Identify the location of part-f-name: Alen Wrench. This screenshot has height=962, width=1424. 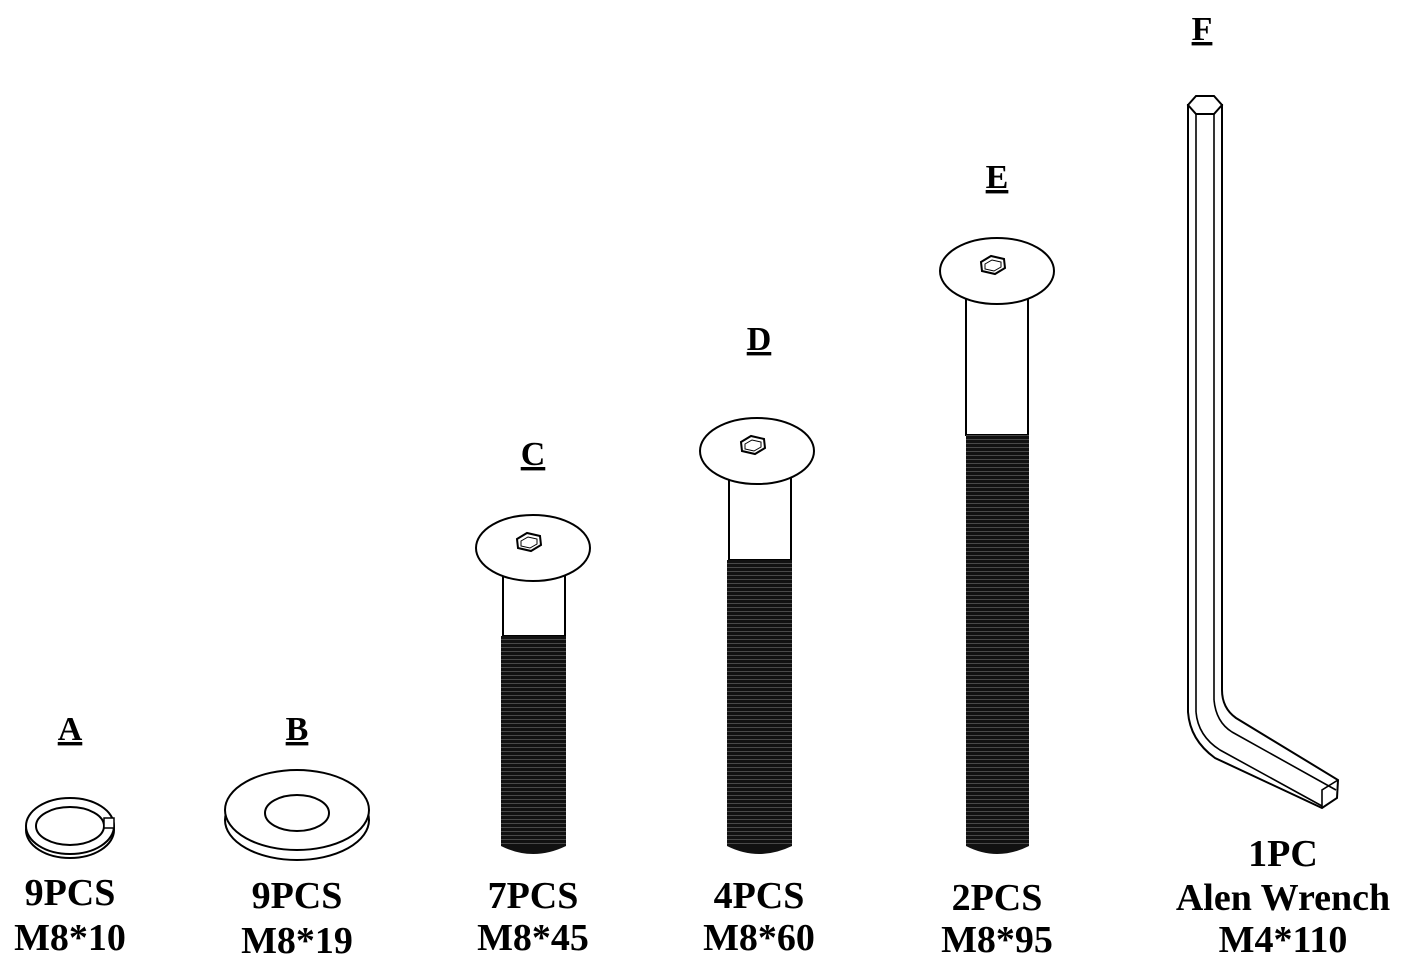
(1283, 898).